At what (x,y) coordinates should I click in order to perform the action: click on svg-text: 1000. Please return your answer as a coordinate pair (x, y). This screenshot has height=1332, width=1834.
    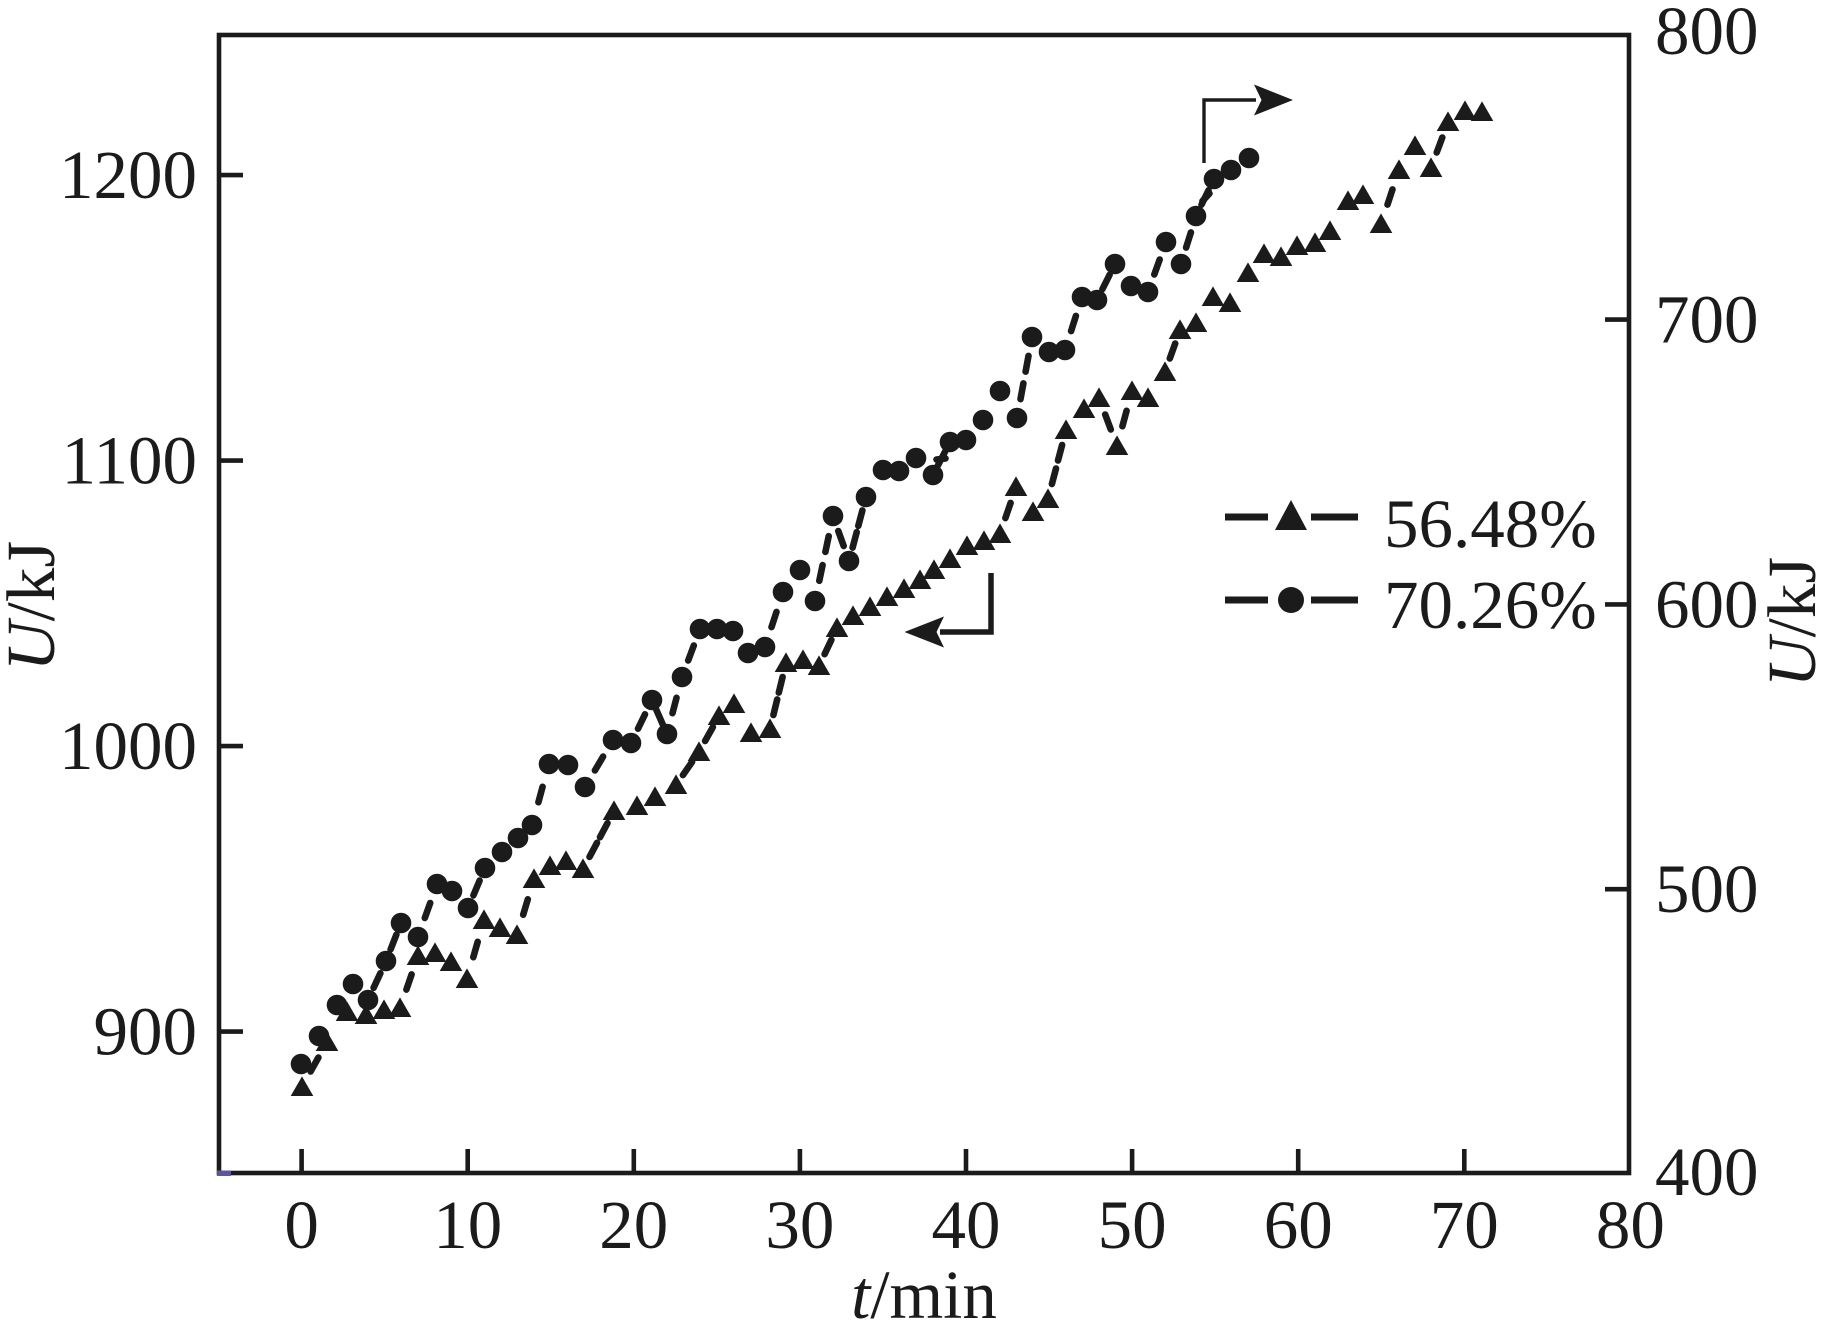
    Looking at the image, I should click on (128, 746).